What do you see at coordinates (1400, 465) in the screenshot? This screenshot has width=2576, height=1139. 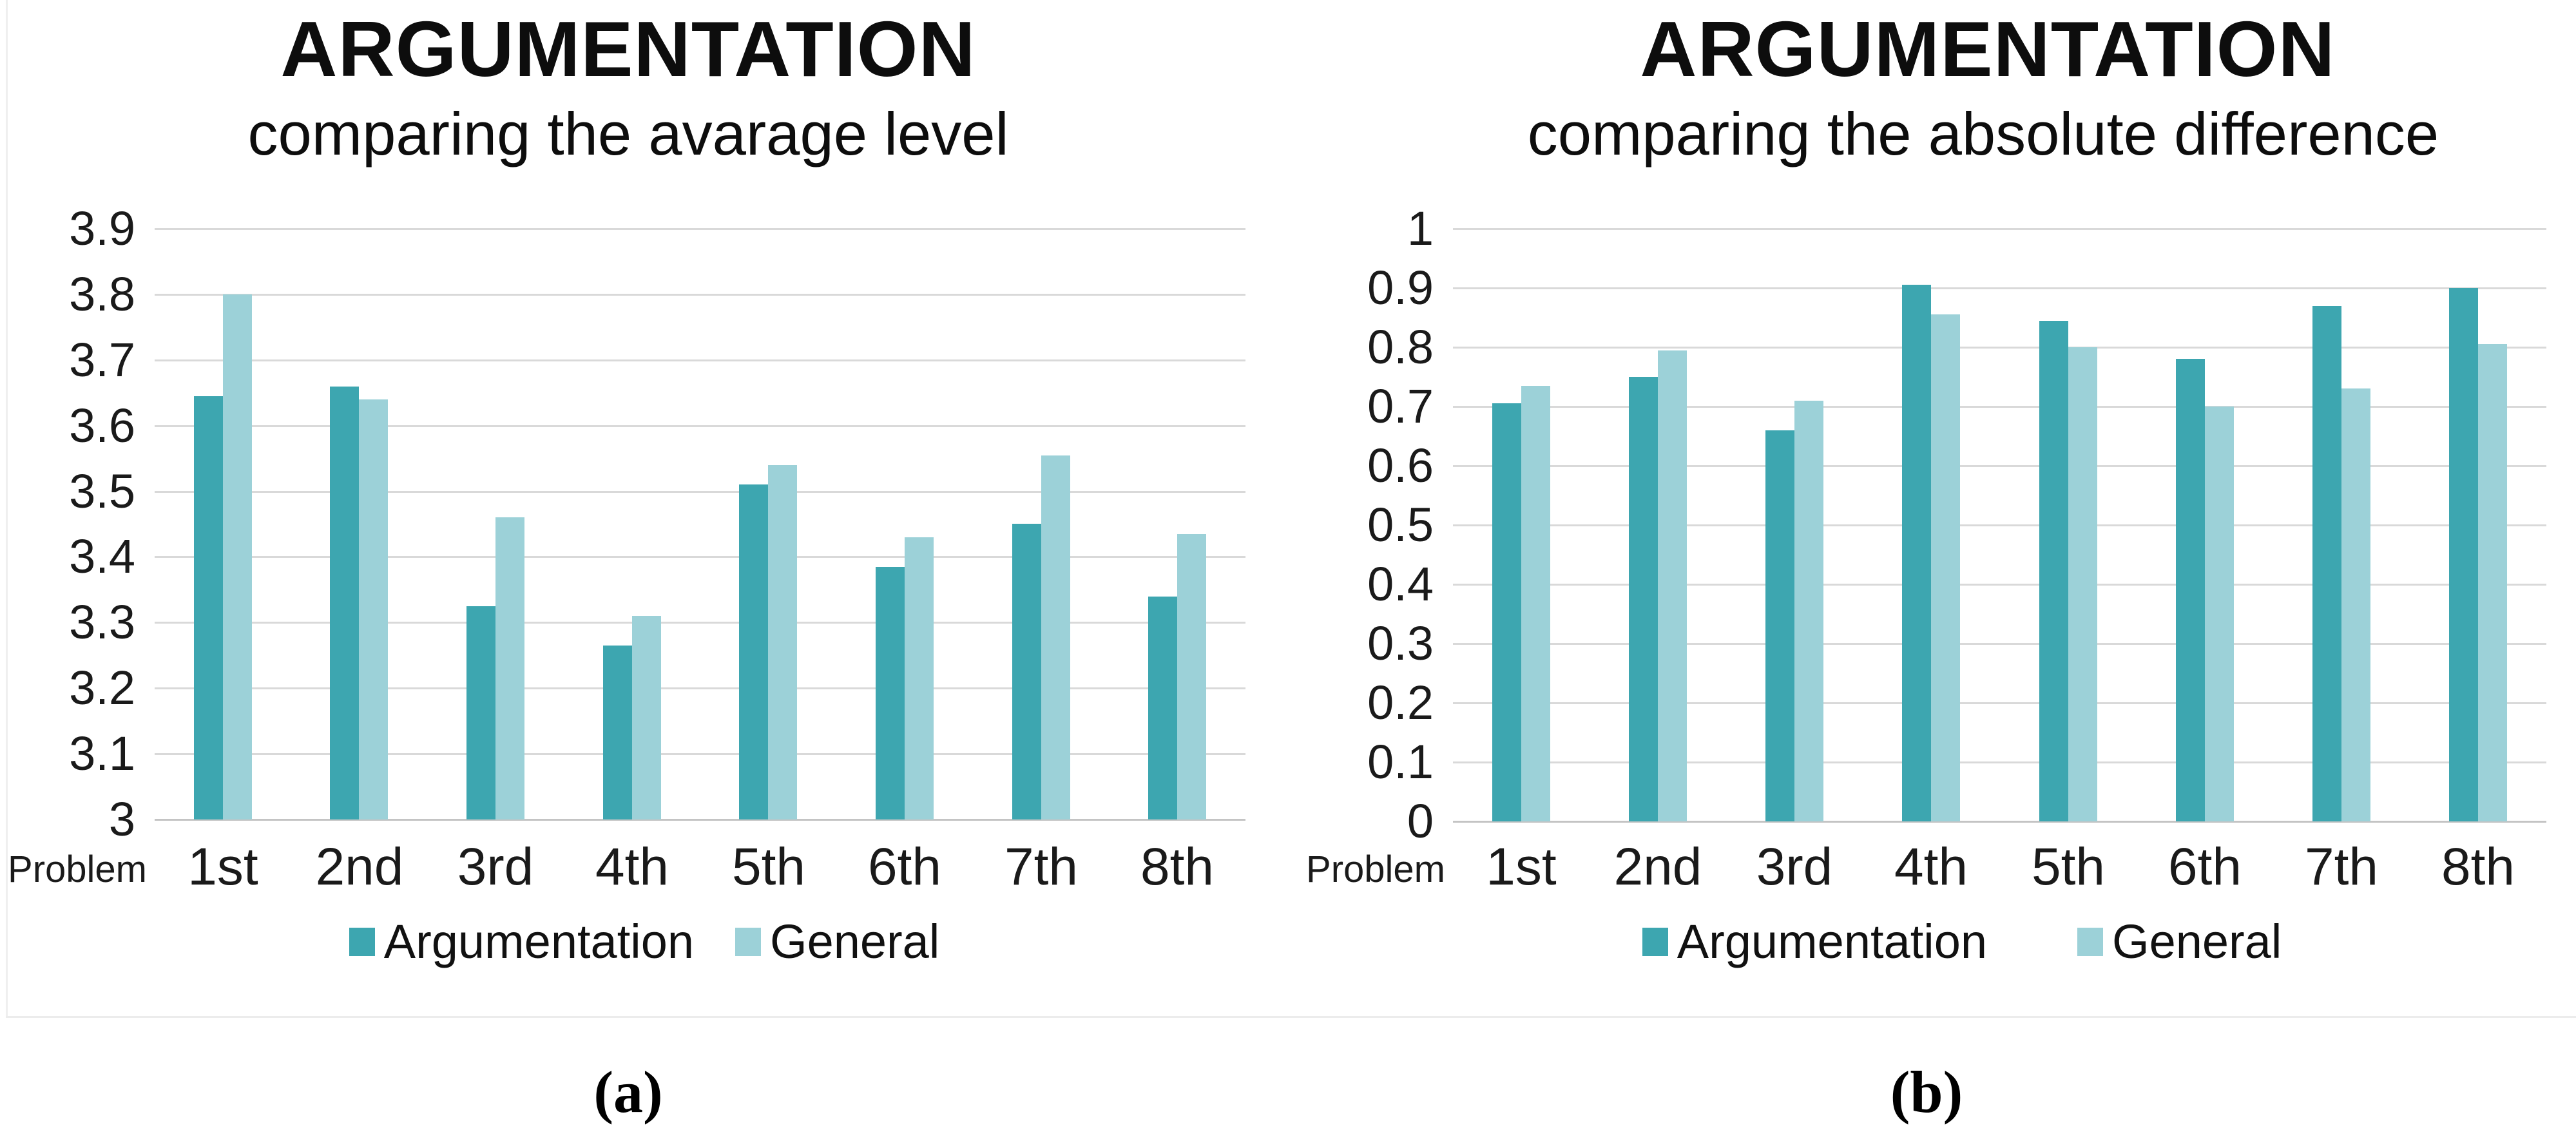 I see `y-tick-label: 0.6` at bounding box center [1400, 465].